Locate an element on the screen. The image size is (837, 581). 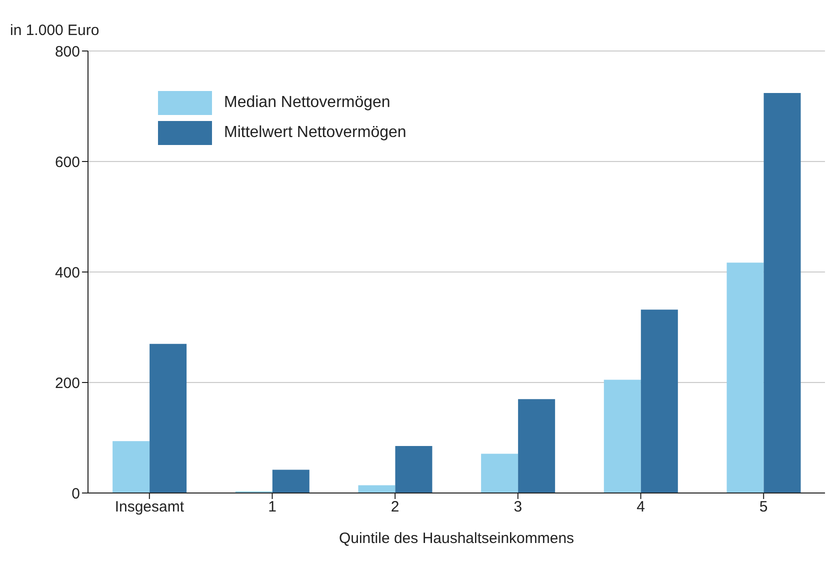
x-tick-label: 2 is located at coordinates (395, 507).